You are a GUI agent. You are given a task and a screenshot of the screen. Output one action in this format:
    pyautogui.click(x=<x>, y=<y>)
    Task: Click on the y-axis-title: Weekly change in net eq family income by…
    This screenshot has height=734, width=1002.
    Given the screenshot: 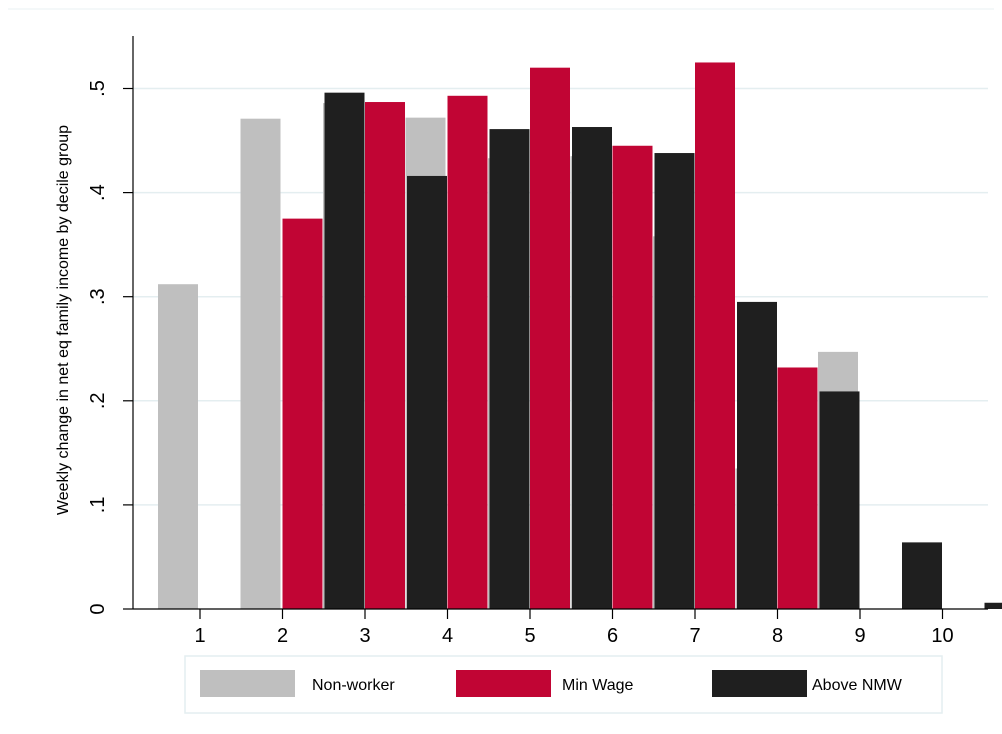 What is the action you would take?
    pyautogui.click(x=63, y=320)
    